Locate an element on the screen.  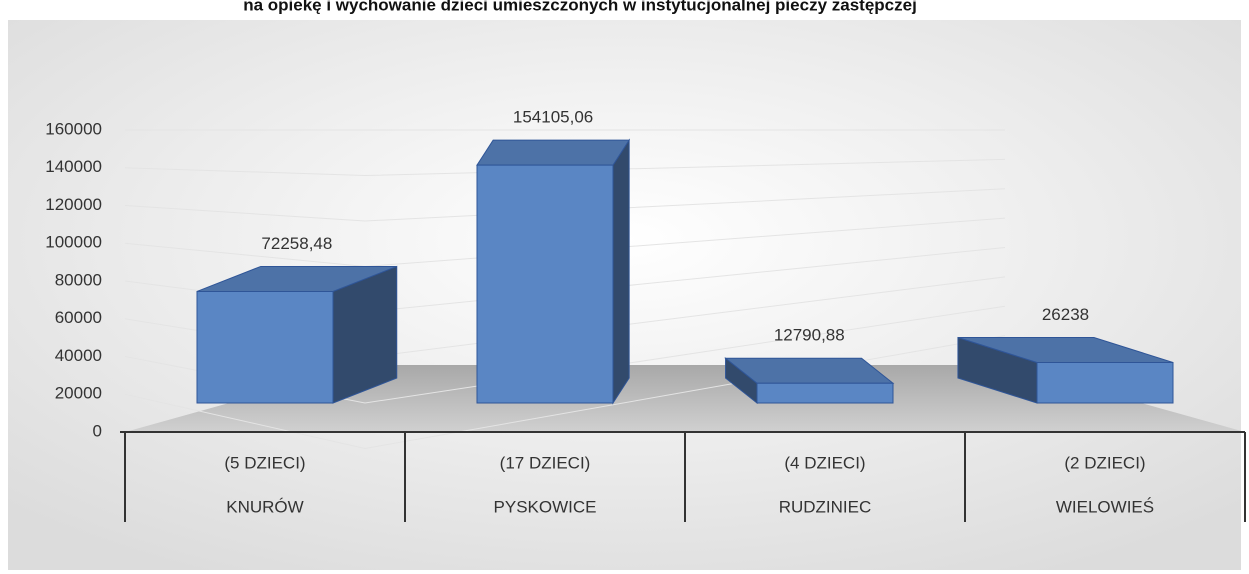
bar-side is located at coordinates (621, 271).